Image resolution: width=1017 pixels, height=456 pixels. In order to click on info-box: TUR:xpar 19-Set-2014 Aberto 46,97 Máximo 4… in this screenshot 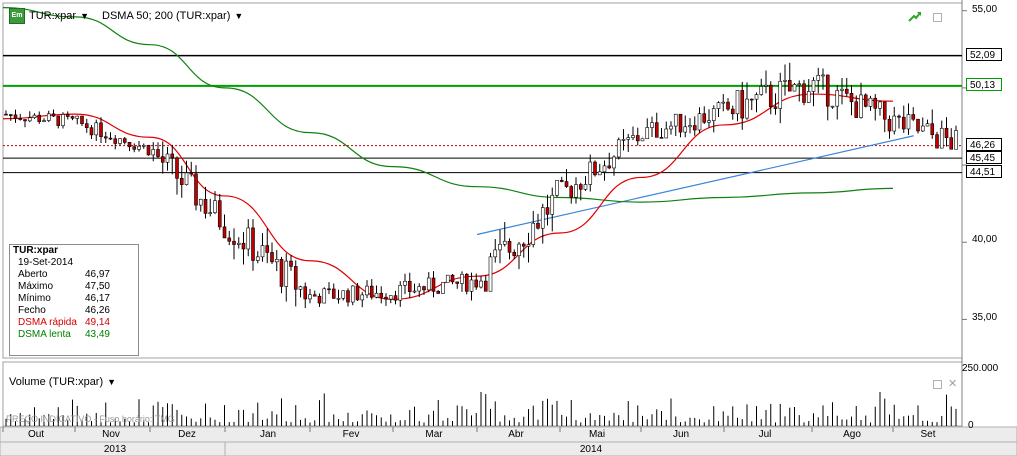, I will do `click(74, 300)`.